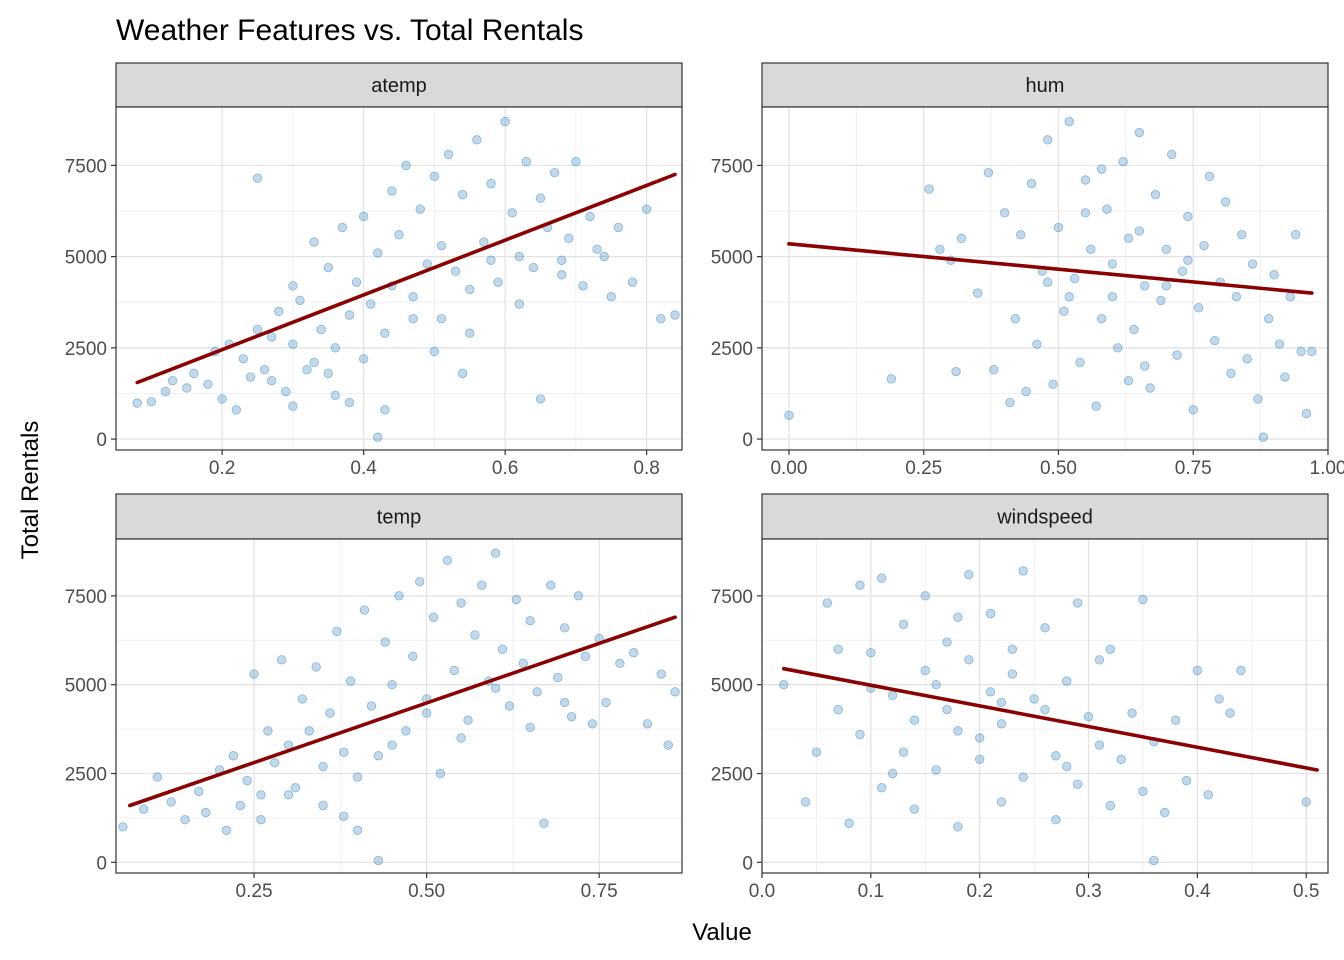  What do you see at coordinates (923, 468) in the screenshot?
I see `x-tick-label: 0.25` at bounding box center [923, 468].